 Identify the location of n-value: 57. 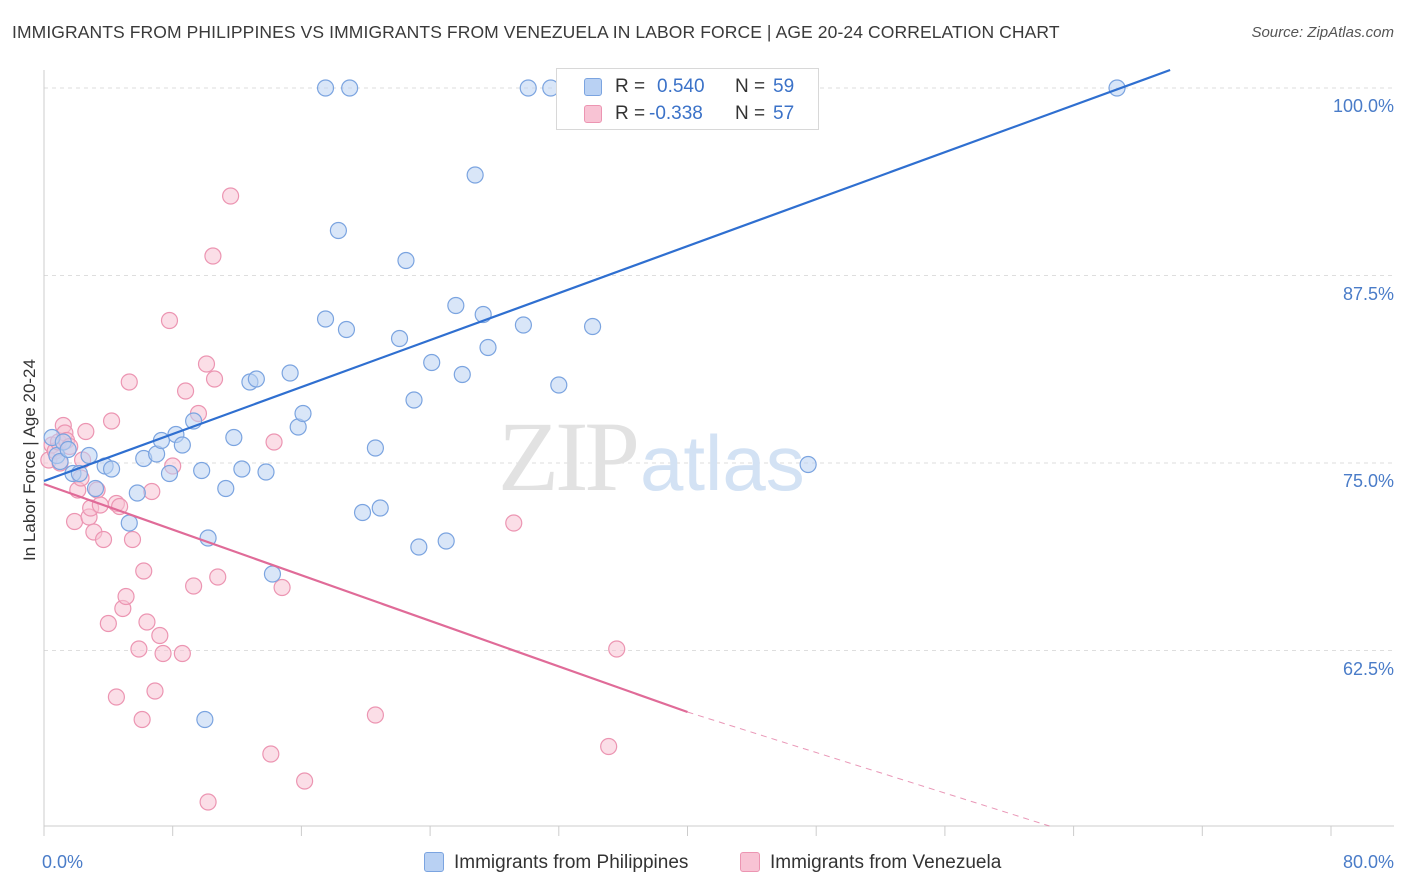
(784, 113).